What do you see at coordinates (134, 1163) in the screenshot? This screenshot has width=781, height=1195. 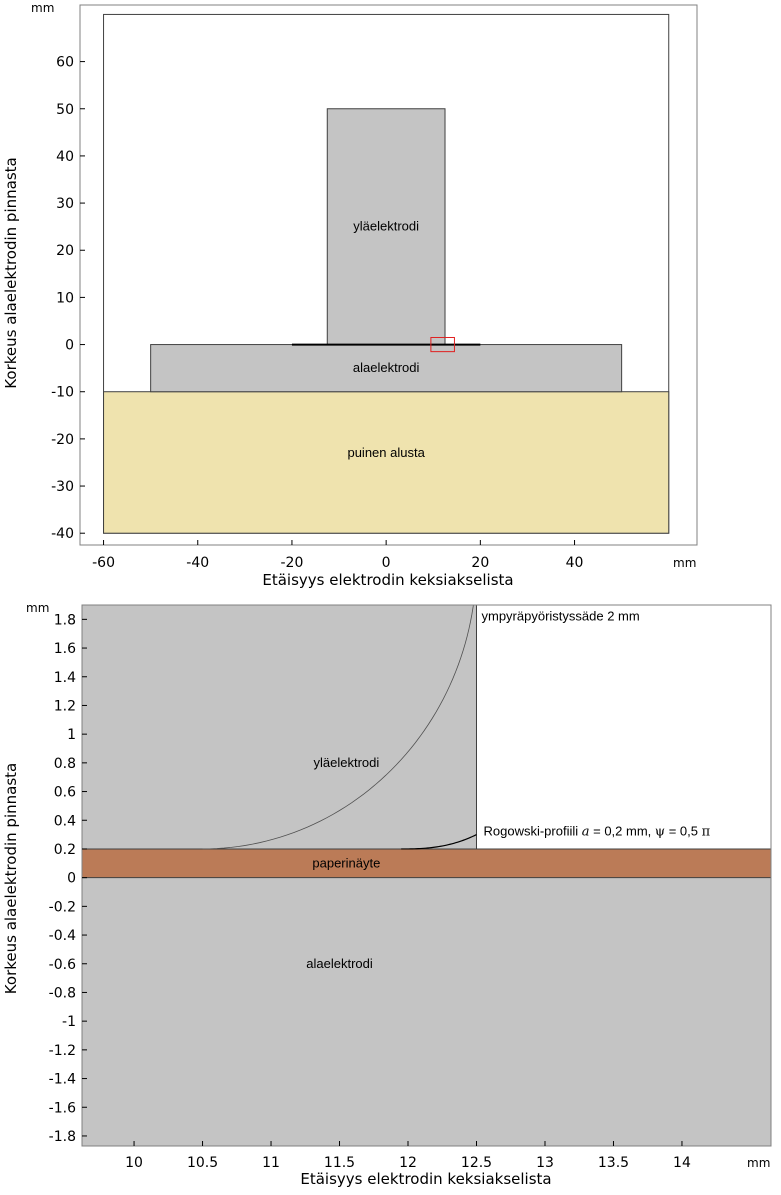 I see `x-tick-label: 10` at bounding box center [134, 1163].